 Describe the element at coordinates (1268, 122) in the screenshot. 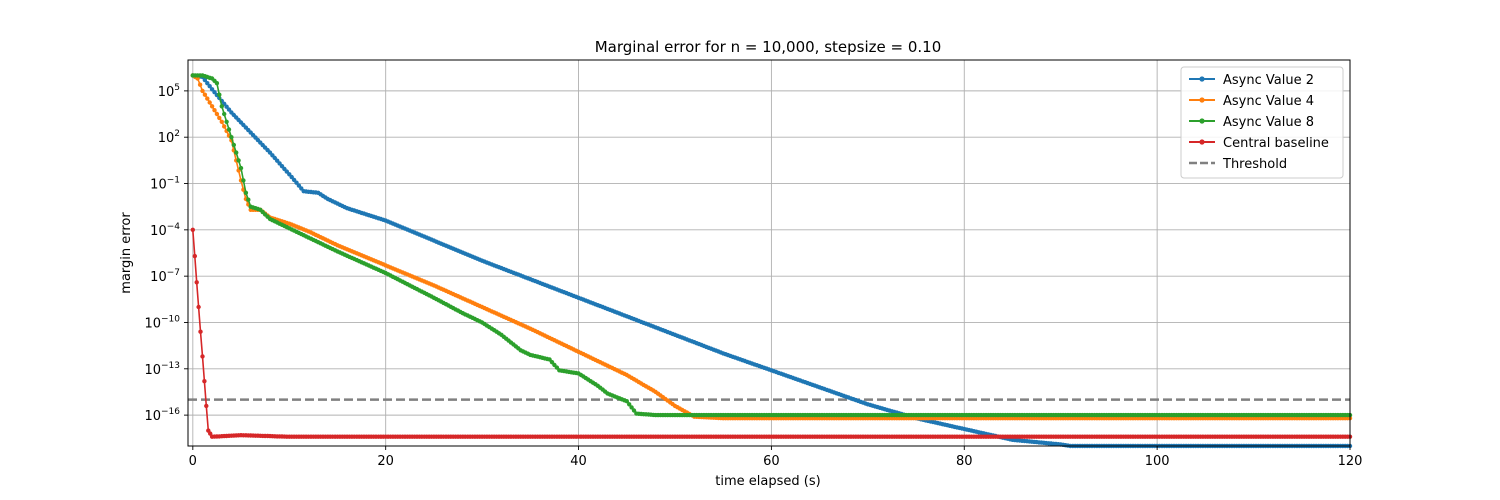

I see `legend-label: Async Value 8` at that location.